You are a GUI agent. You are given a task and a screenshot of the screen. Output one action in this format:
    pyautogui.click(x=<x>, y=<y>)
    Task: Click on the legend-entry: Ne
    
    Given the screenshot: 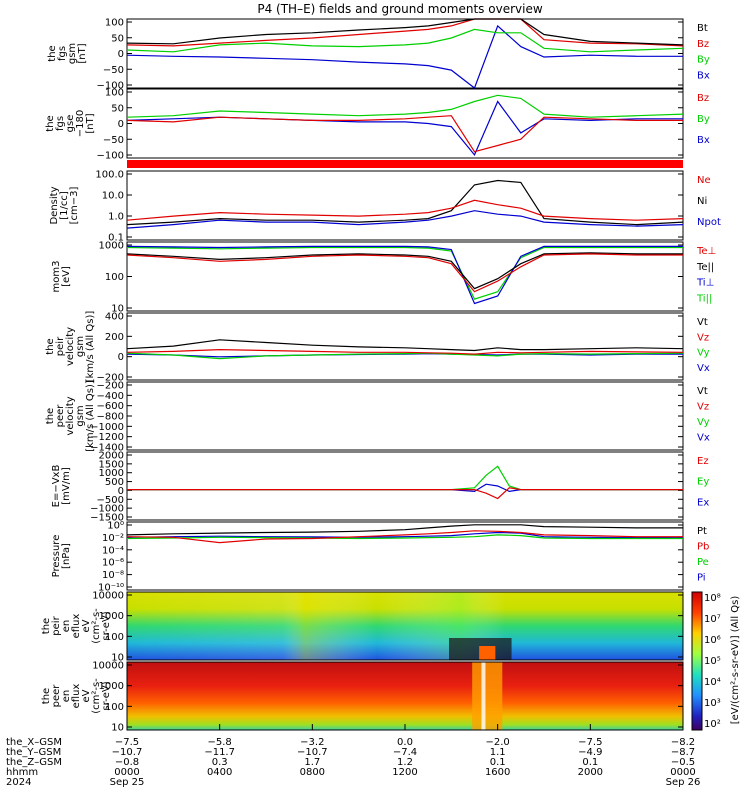 What is the action you would take?
    pyautogui.click(x=704, y=180)
    